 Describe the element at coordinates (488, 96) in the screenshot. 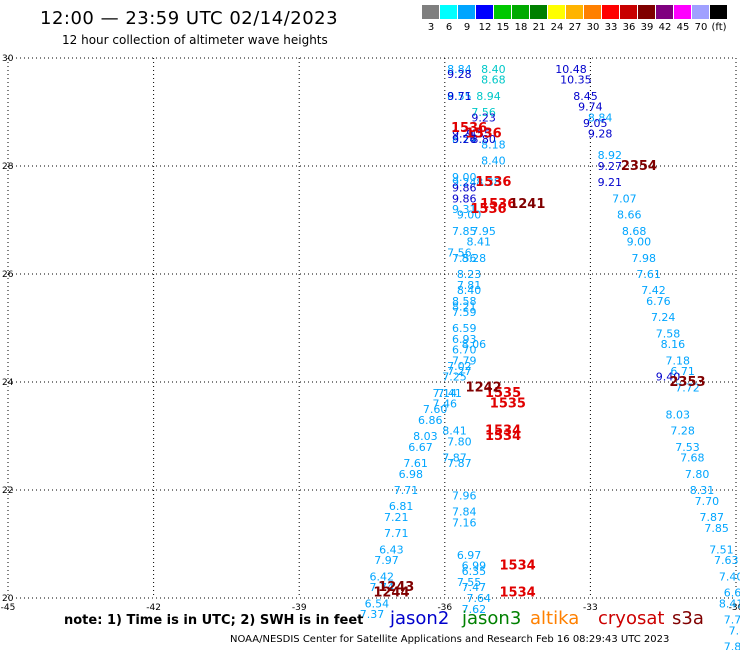

I see `data-point-label: 8.94` at that location.